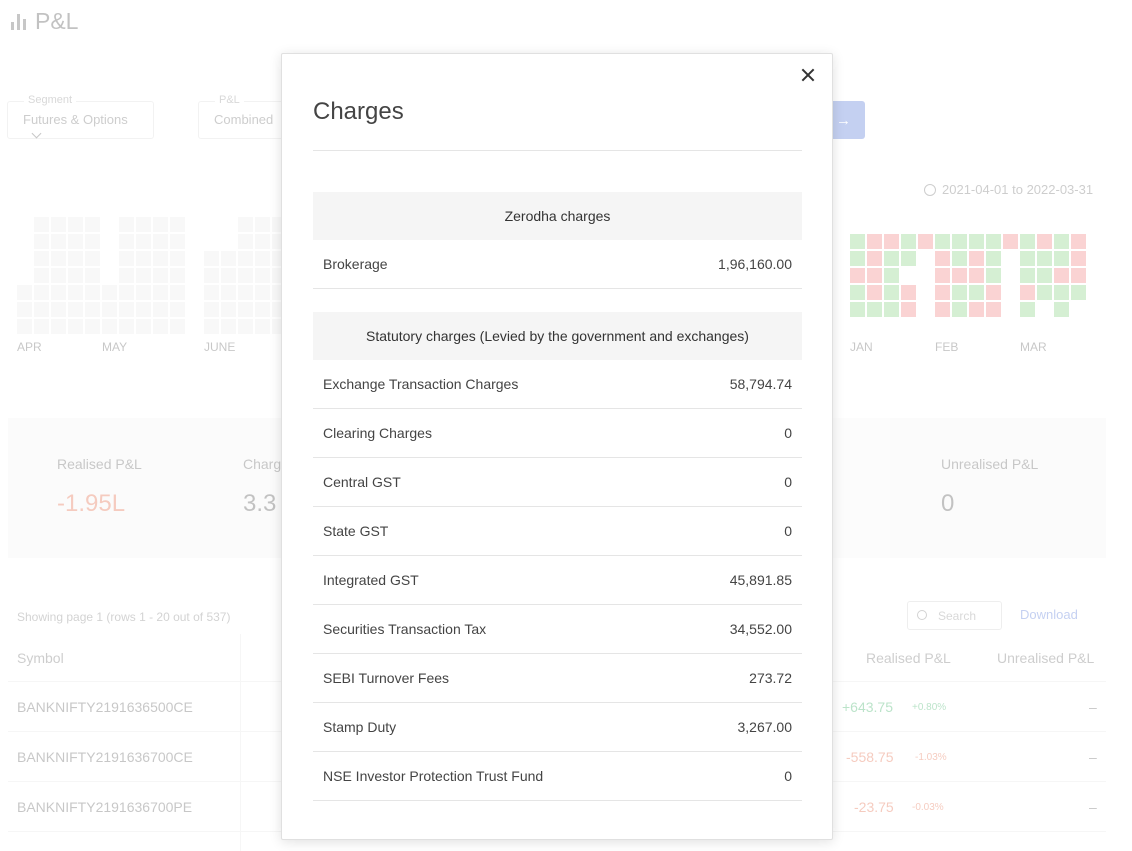 Image resolution: width=1132 pixels, height=851 pixels. I want to click on charge-label: Brokerage, so click(355, 264).